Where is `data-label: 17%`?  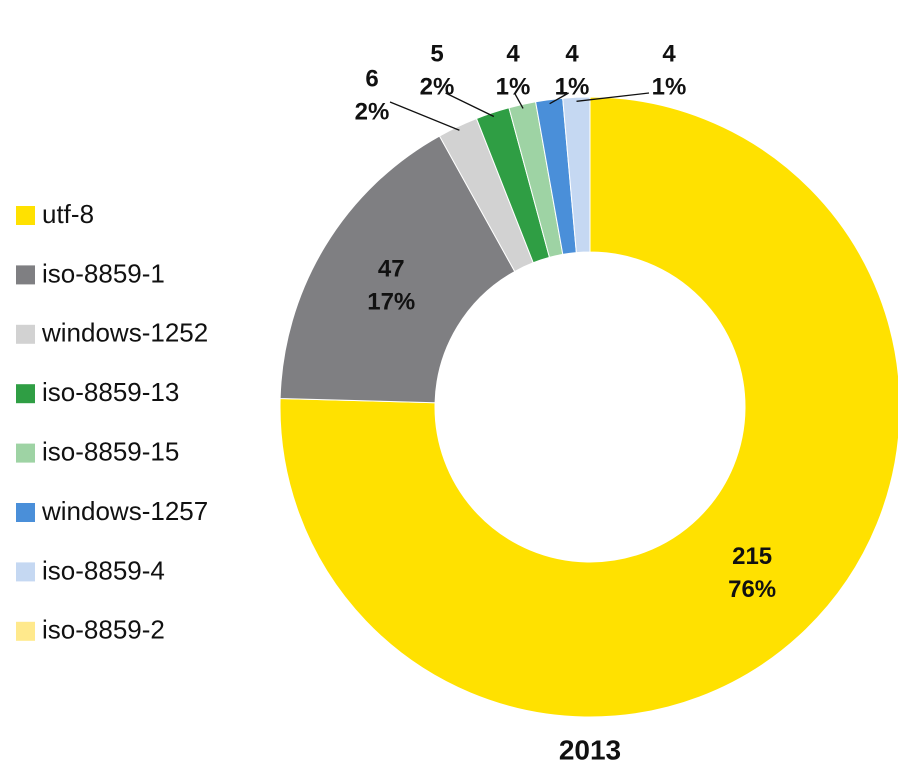
data-label: 17% is located at coordinates (391, 302).